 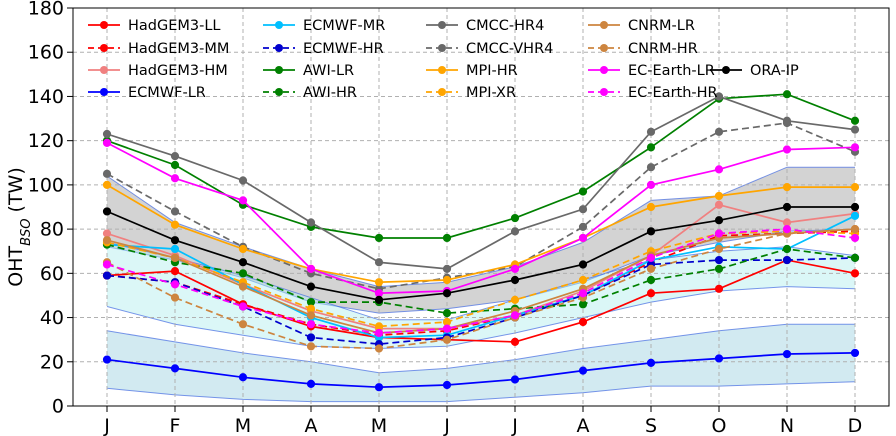 What do you see at coordinates (604, 92) in the screenshot?
I see `legend-swatch-marker-ec-earth-hr` at bounding box center [604, 92].